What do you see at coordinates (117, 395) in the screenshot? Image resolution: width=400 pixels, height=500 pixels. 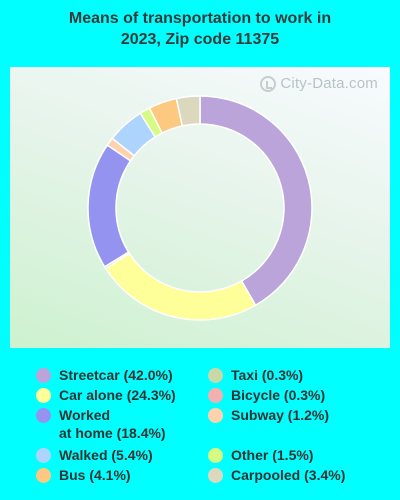 I see `legend-label: Car alone (24.3%)` at bounding box center [117, 395].